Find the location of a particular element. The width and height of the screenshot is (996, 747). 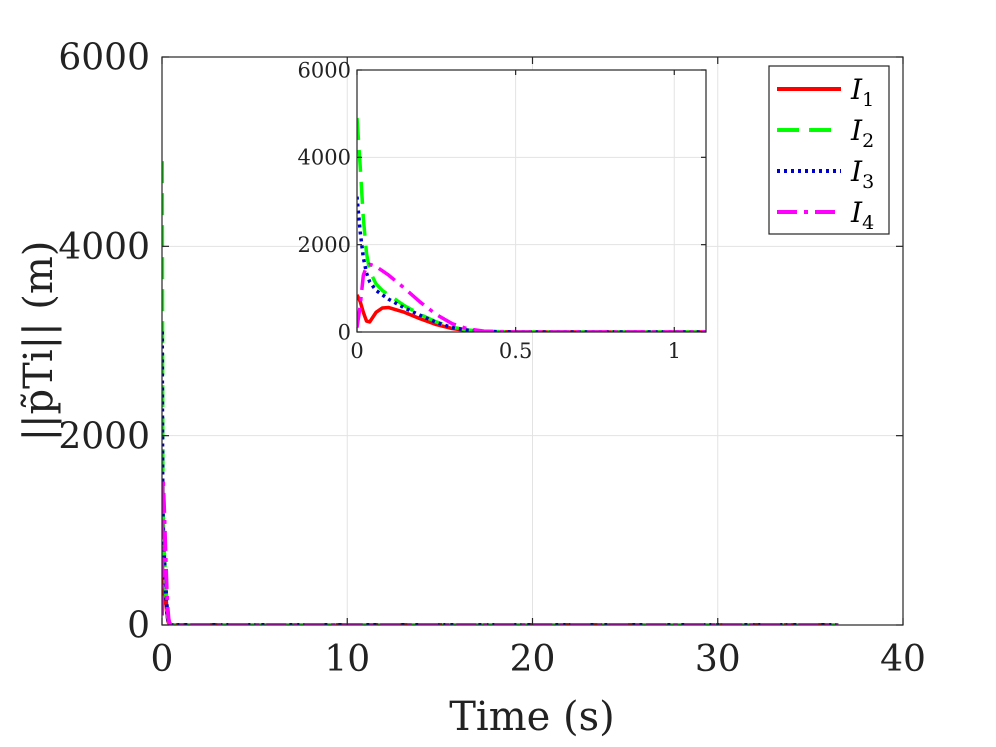

legend-box is located at coordinates (829, 150).